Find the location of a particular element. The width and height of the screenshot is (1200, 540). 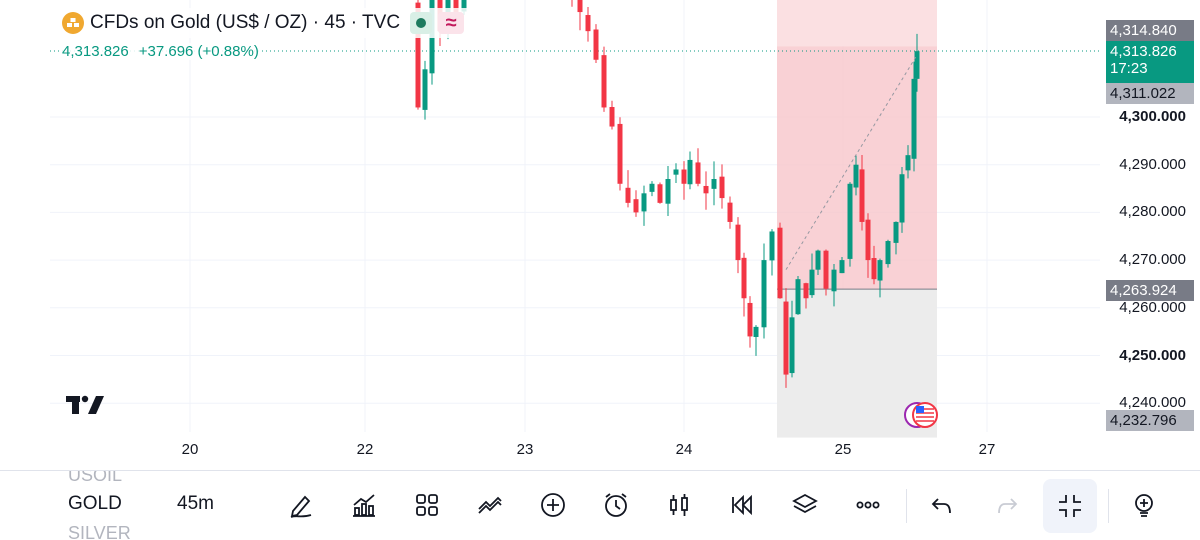

entry-price-label: 4,263.924 is located at coordinates (1150, 290).